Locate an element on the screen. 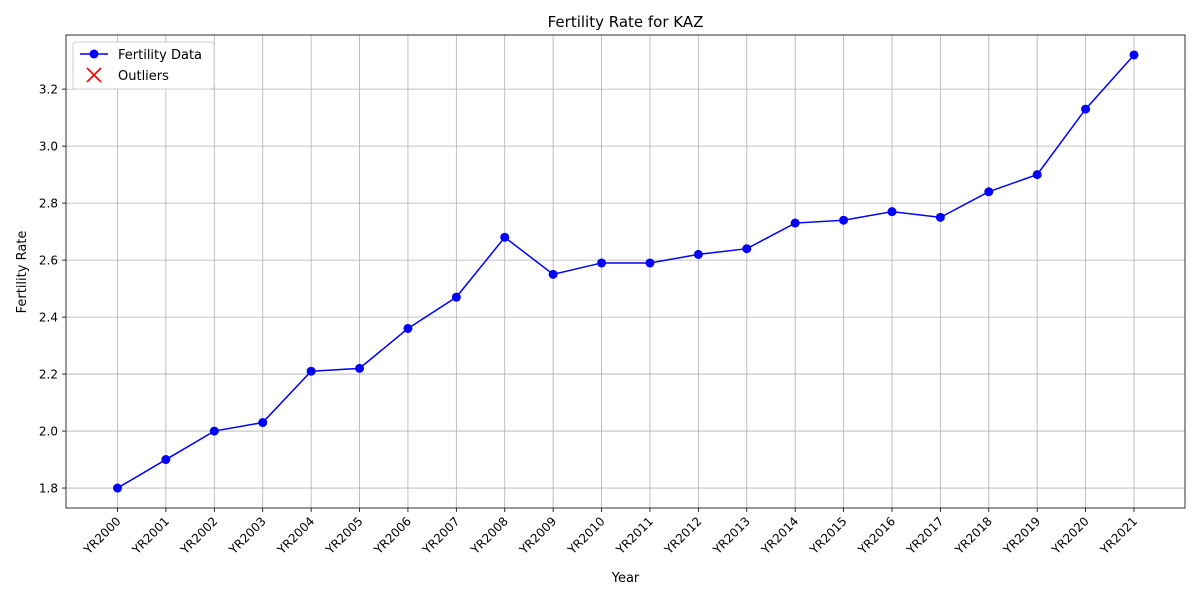 This screenshot has width=1200, height=604. x-tick-label: YR2019 is located at coordinates (1021, 535).